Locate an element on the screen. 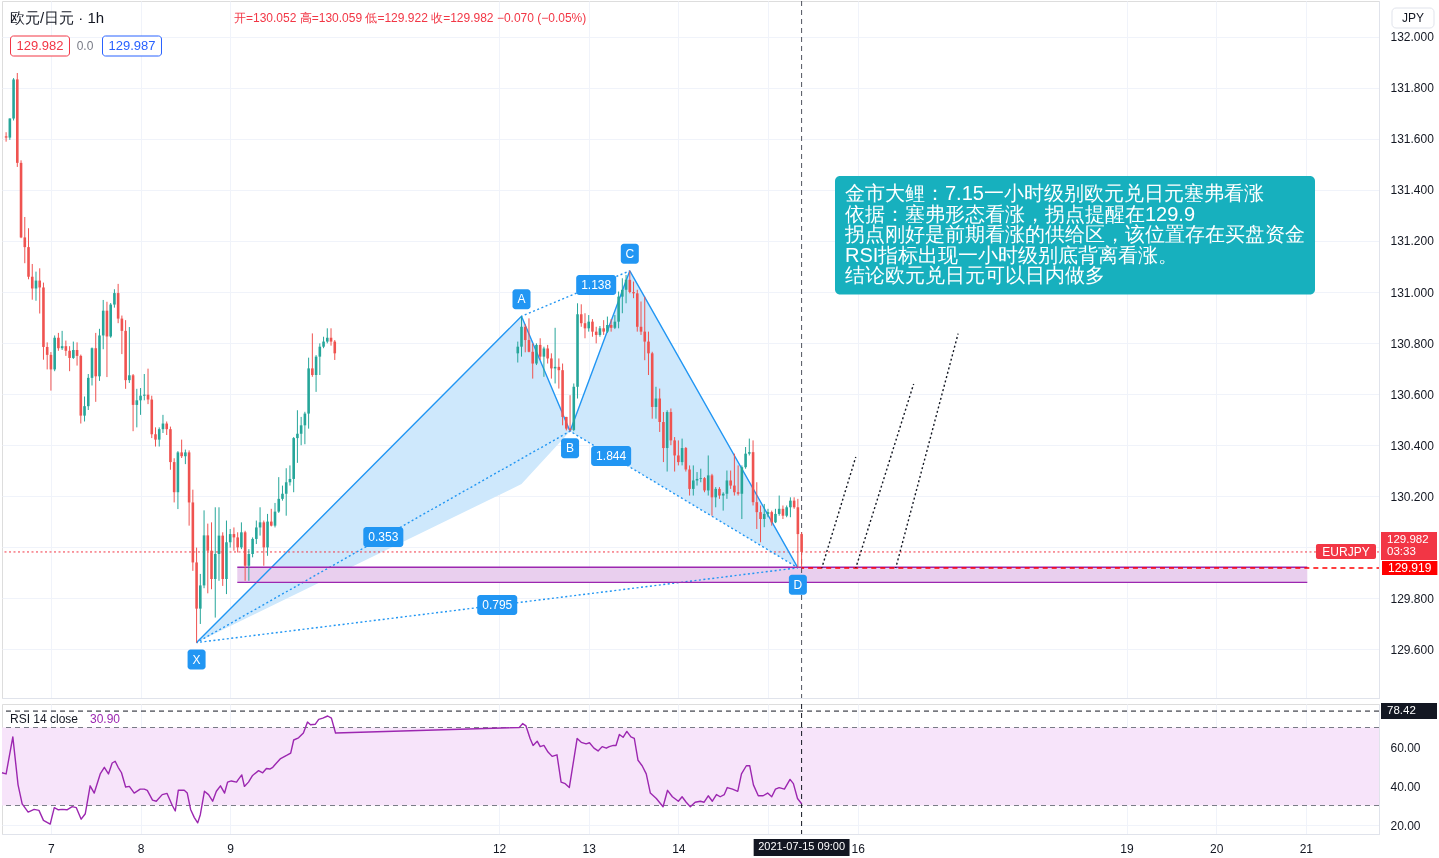  annotation: 1.844 is located at coordinates (611, 455).